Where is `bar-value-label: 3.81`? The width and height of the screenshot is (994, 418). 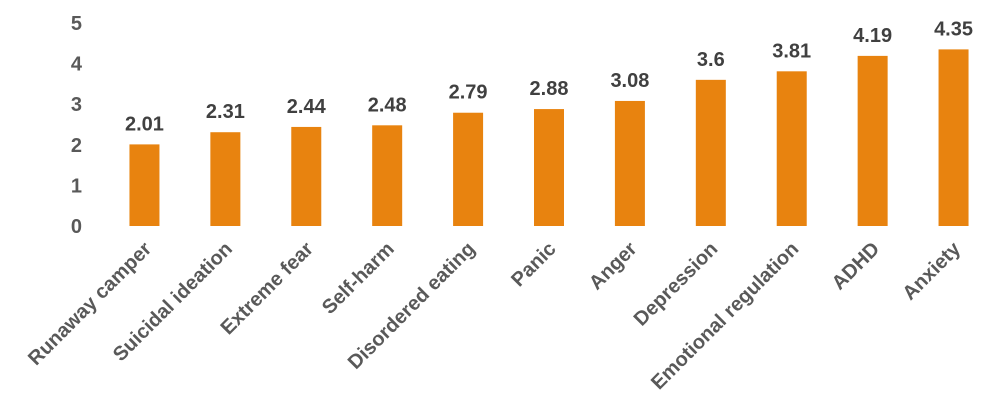 bar-value-label: 3.81 is located at coordinates (791, 51).